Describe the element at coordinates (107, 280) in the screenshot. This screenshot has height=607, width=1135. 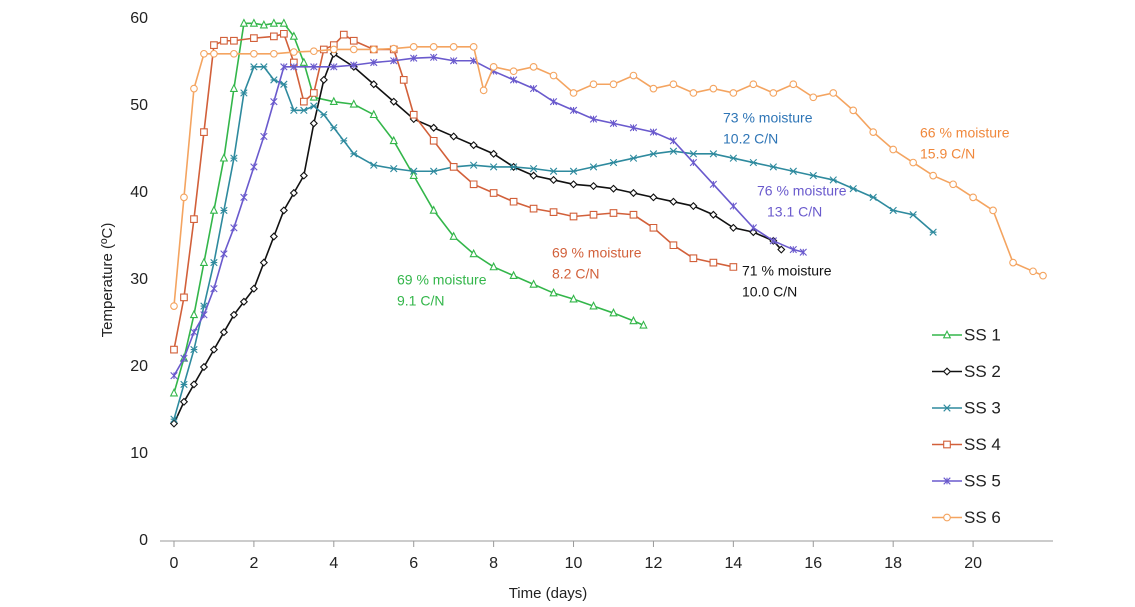
I see `y-axis-title: Temperature (ºC)` at that location.